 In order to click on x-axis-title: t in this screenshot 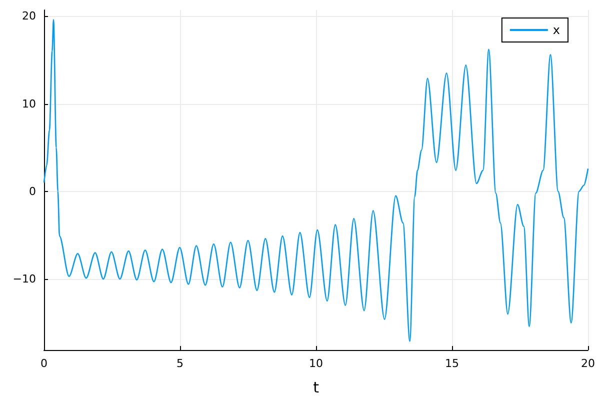, I will do `click(316, 387)`.